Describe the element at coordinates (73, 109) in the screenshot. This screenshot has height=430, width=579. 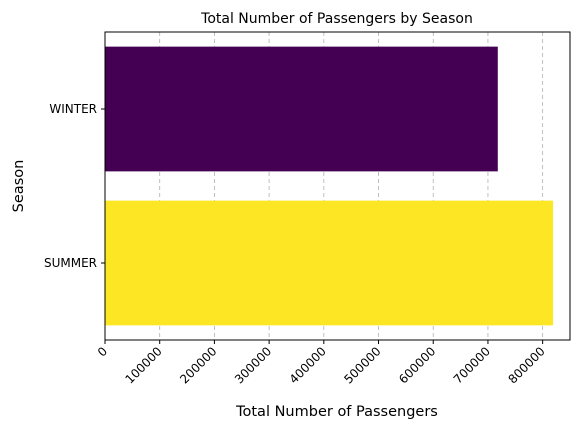
I see `y-tick-label: WINTER` at that location.